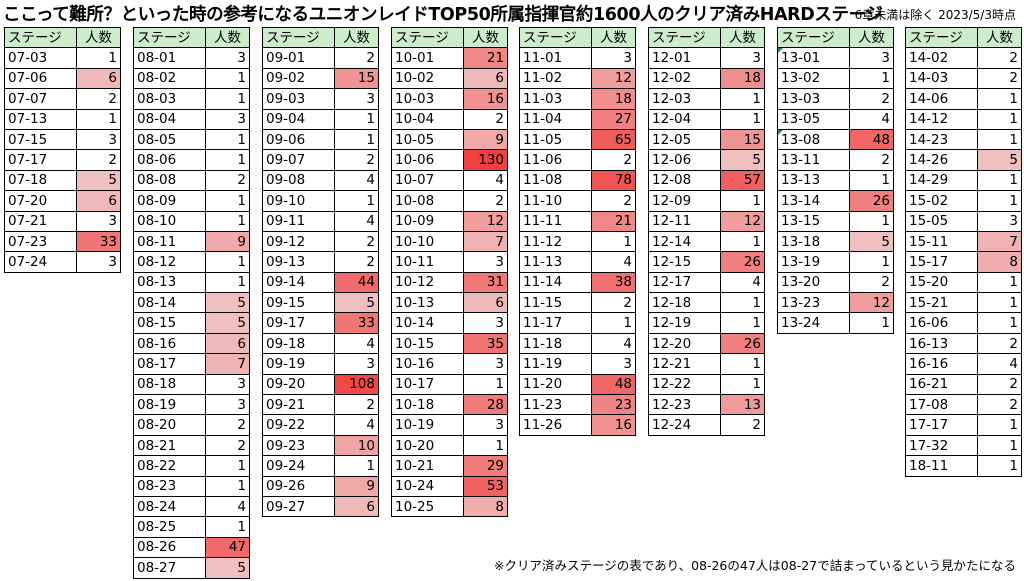  What do you see at coordinates (320, 241) in the screenshot?
I see `table-row: 09-12 2` at bounding box center [320, 241].